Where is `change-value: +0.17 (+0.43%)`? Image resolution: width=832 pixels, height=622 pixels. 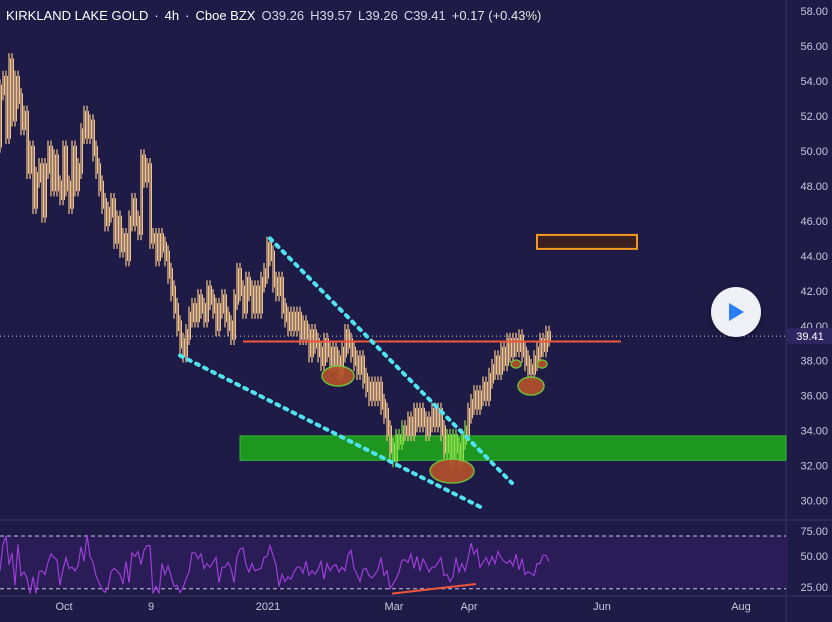 change-value: +0.17 (+0.43%) is located at coordinates (496, 15).